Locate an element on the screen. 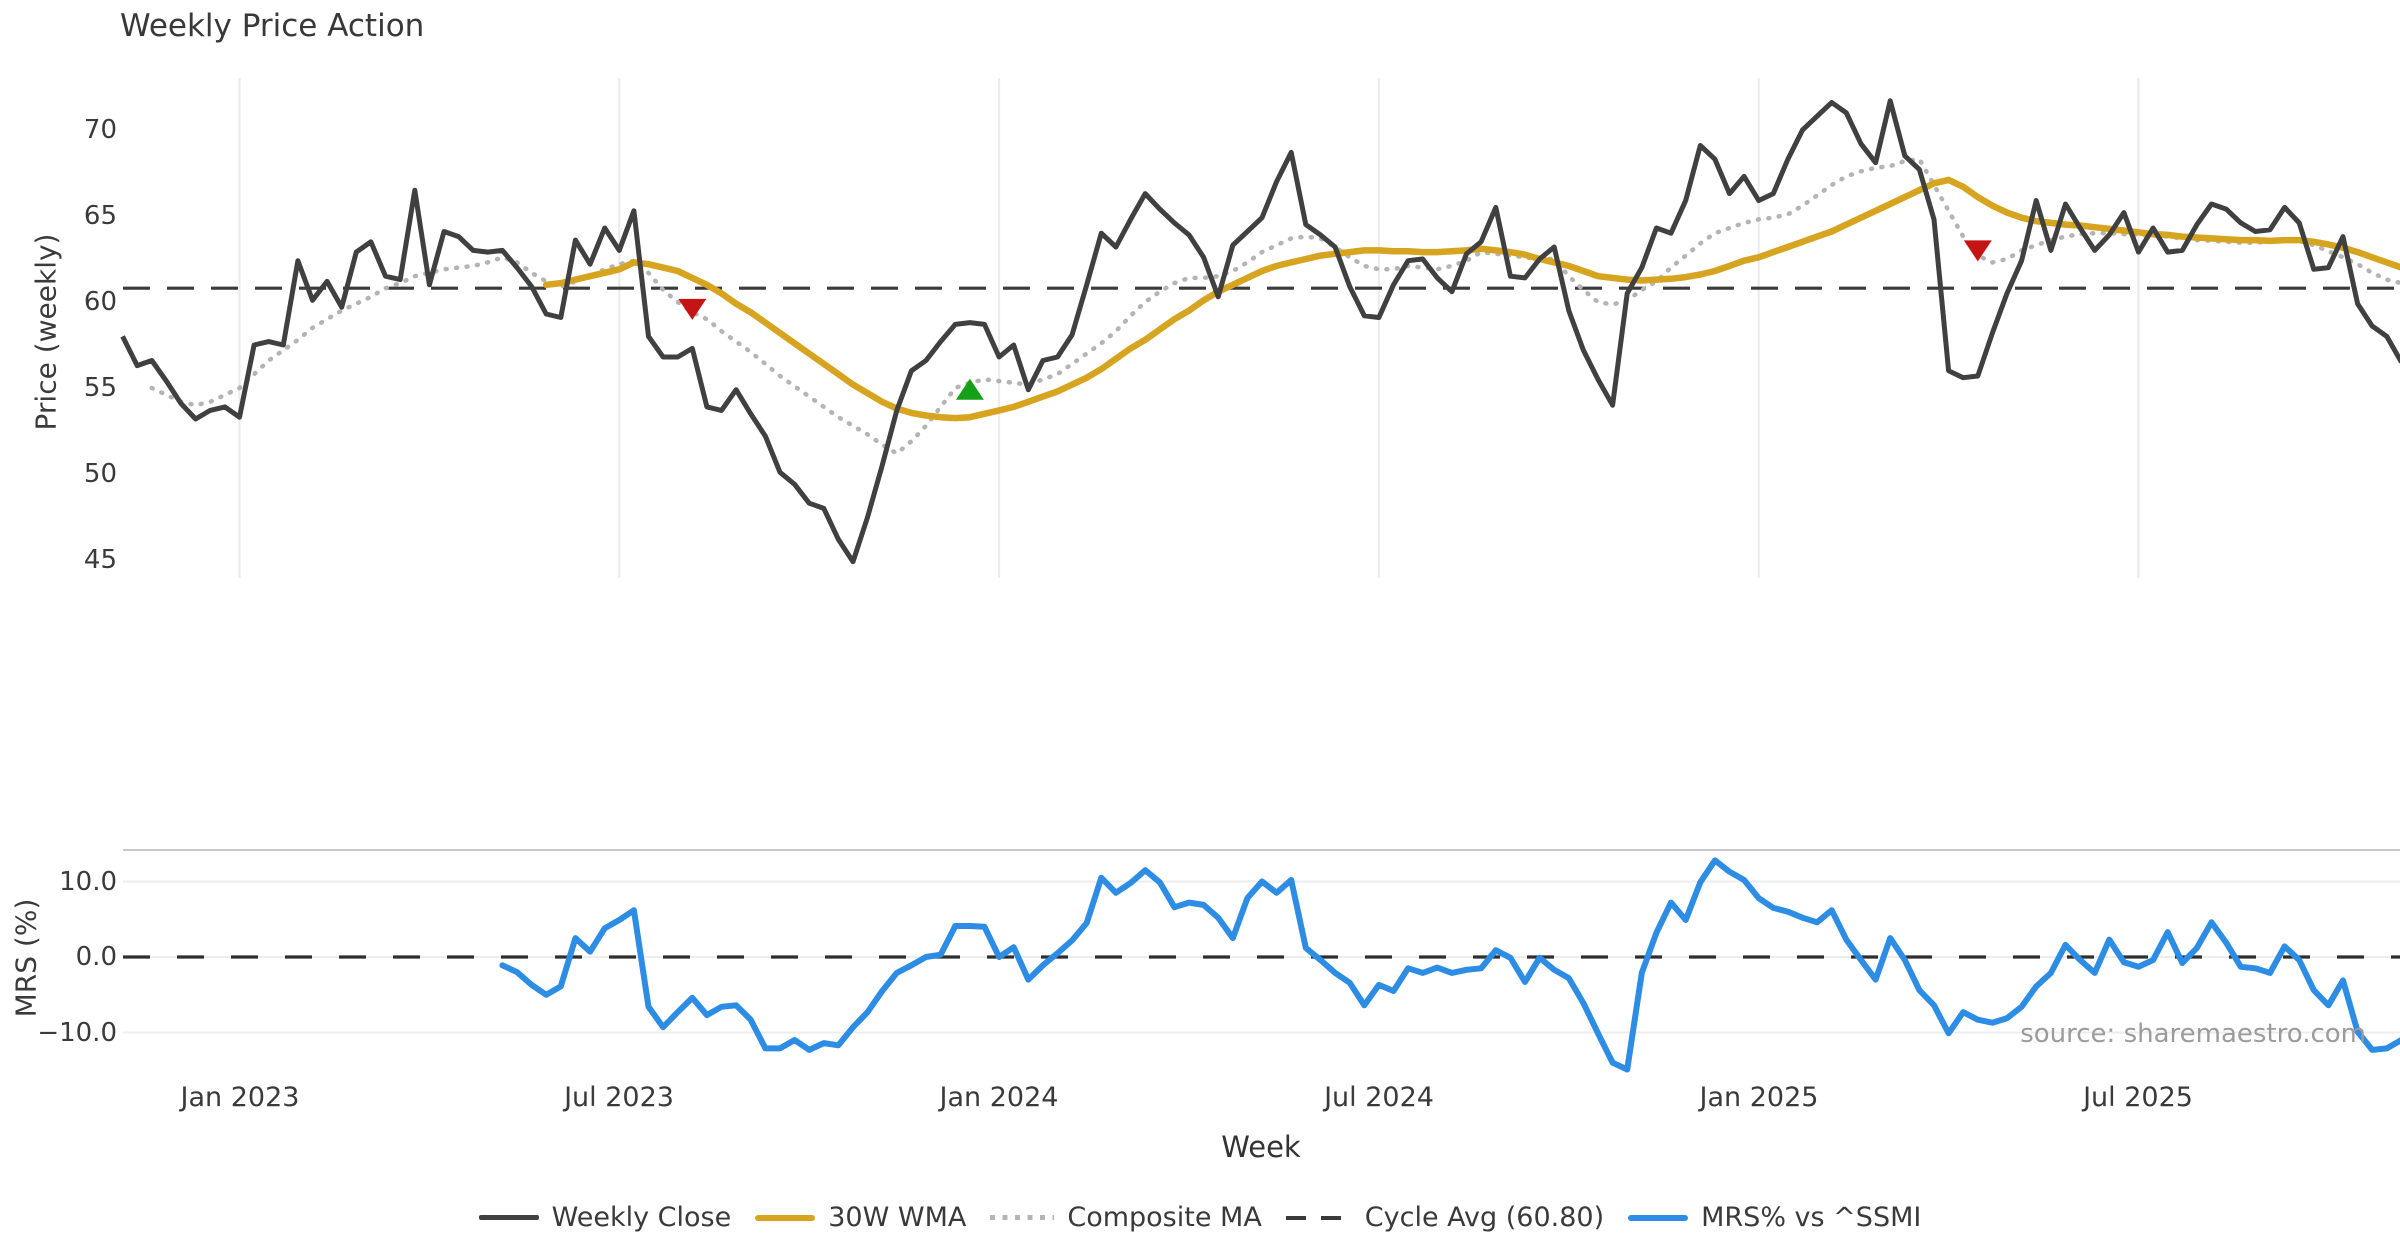  x-axis-label: Week is located at coordinates (1261, 1147).